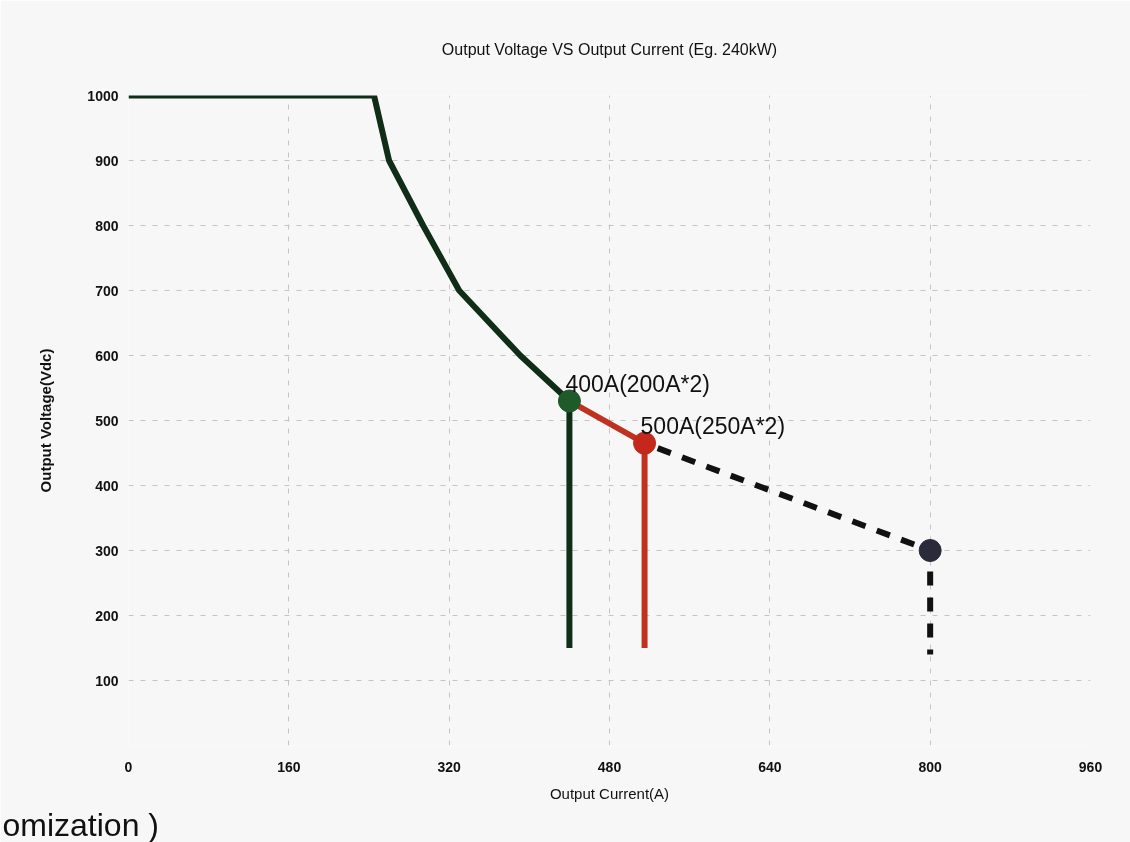 This screenshot has width=1130, height=842. Describe the element at coordinates (609, 793) in the screenshot. I see `x-axis-title: Output Current(A)` at that location.